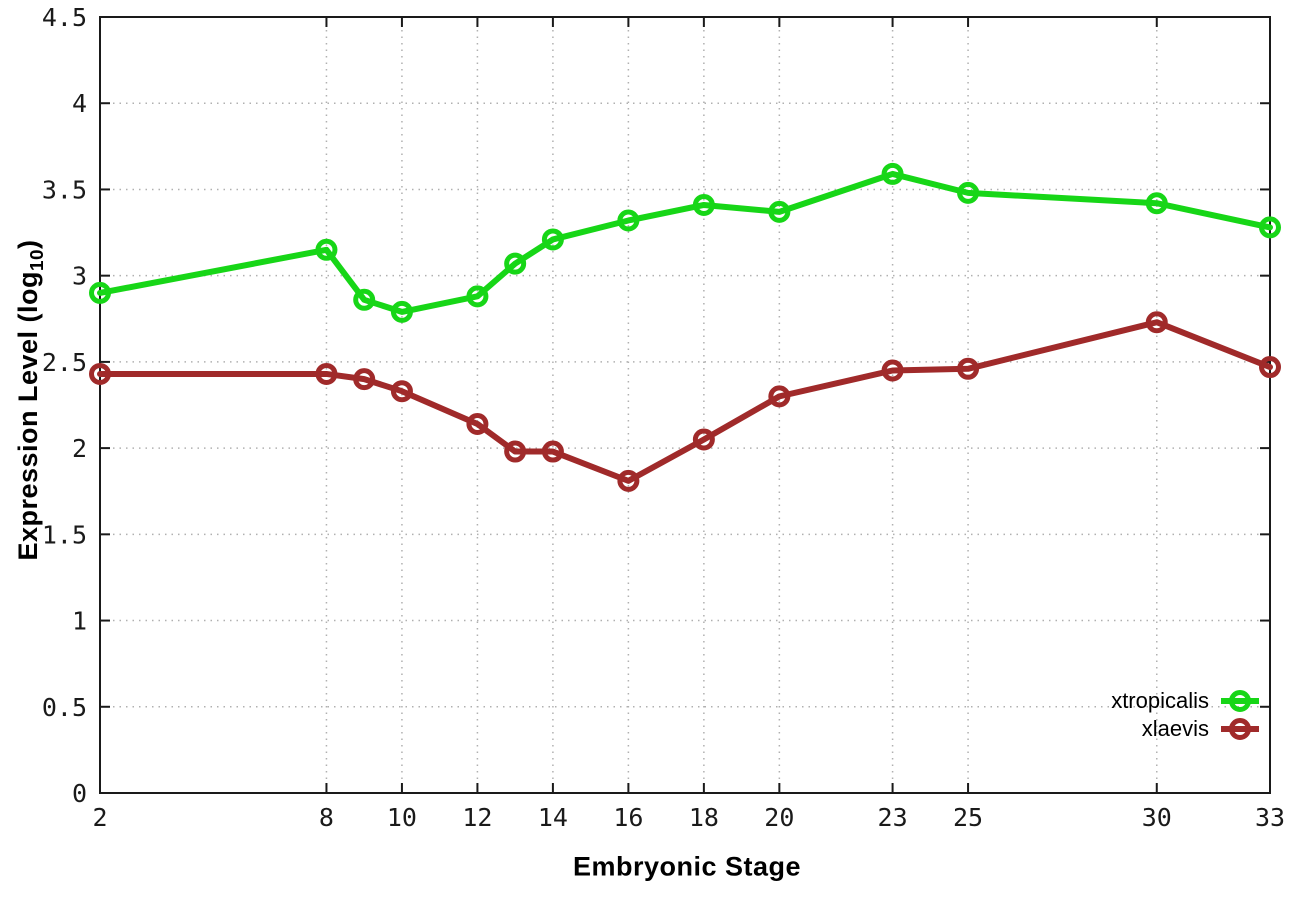 The image size is (1296, 907). I want to click on y-tick-label: 4.5, so click(64, 17).